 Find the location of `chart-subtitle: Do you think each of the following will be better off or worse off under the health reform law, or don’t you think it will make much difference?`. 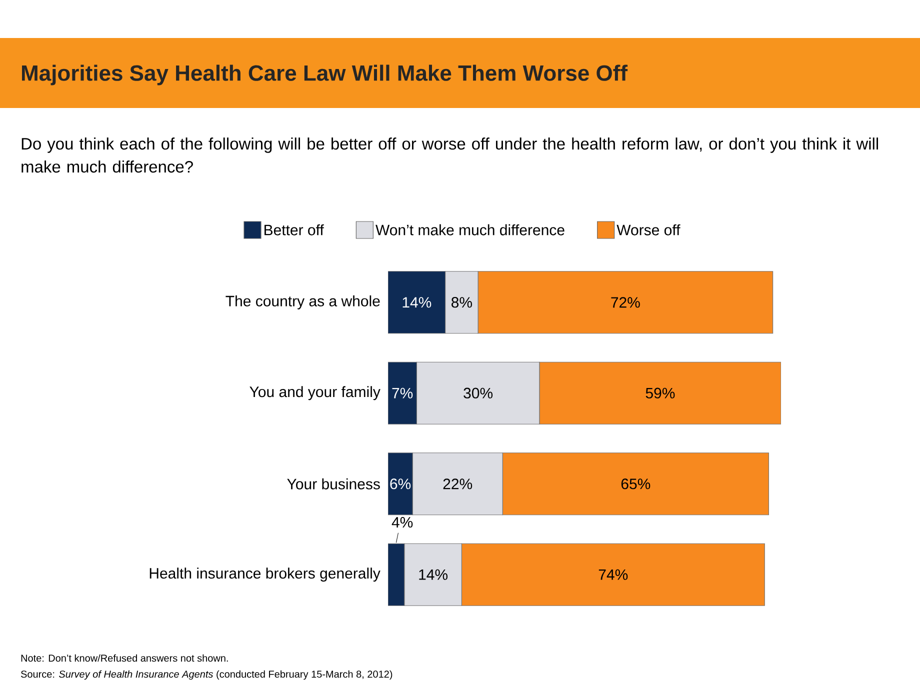

chart-subtitle: Do you think each of the following will be better off or worse off under the health reform law, or don’t you think it will make much difference? is located at coordinates (450, 155).